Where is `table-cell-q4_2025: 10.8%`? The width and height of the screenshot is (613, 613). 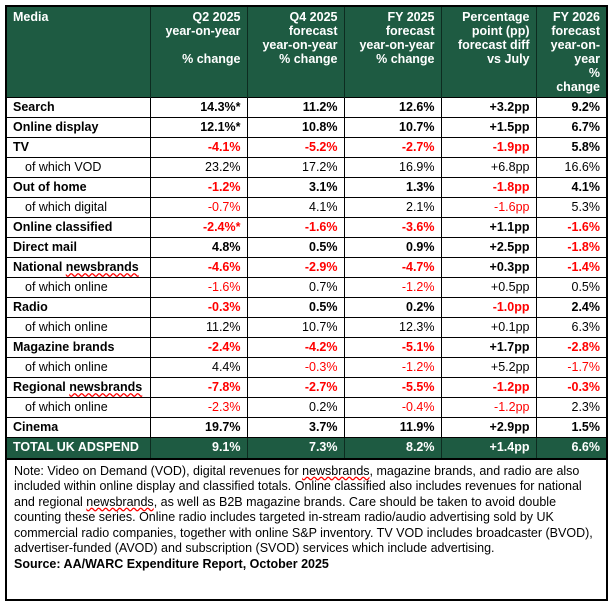 table-cell-q4_2025: 10.8% is located at coordinates (296, 127).